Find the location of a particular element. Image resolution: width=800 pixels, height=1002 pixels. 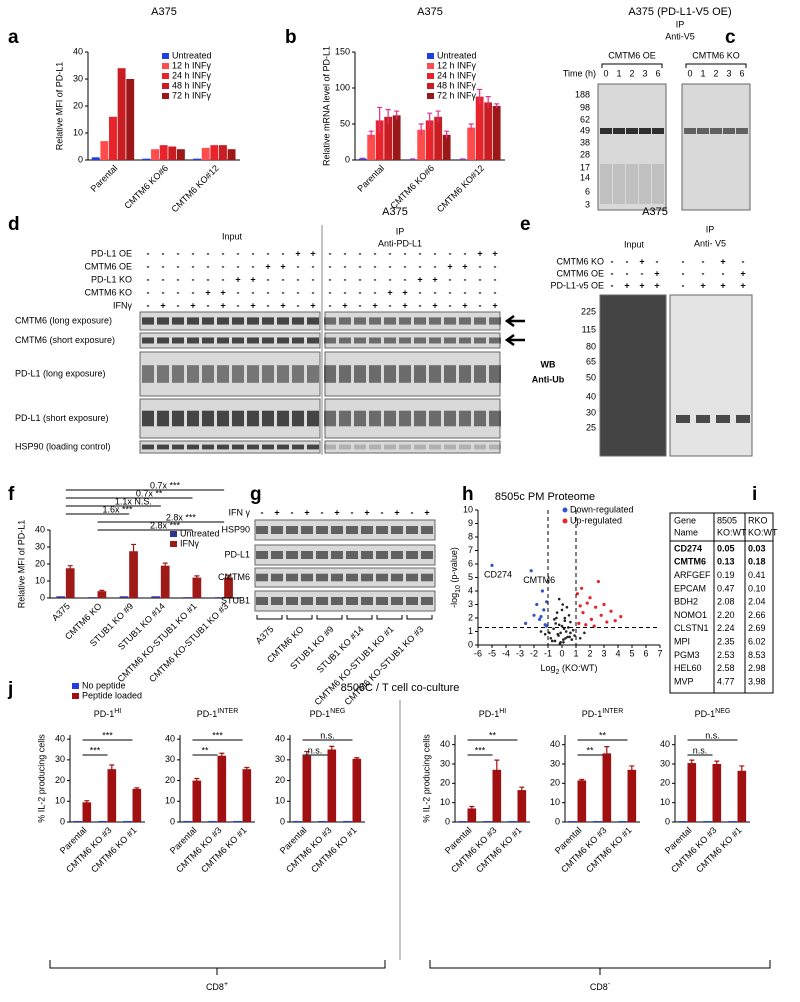

legend-swatch is located at coordinates (165, 86).